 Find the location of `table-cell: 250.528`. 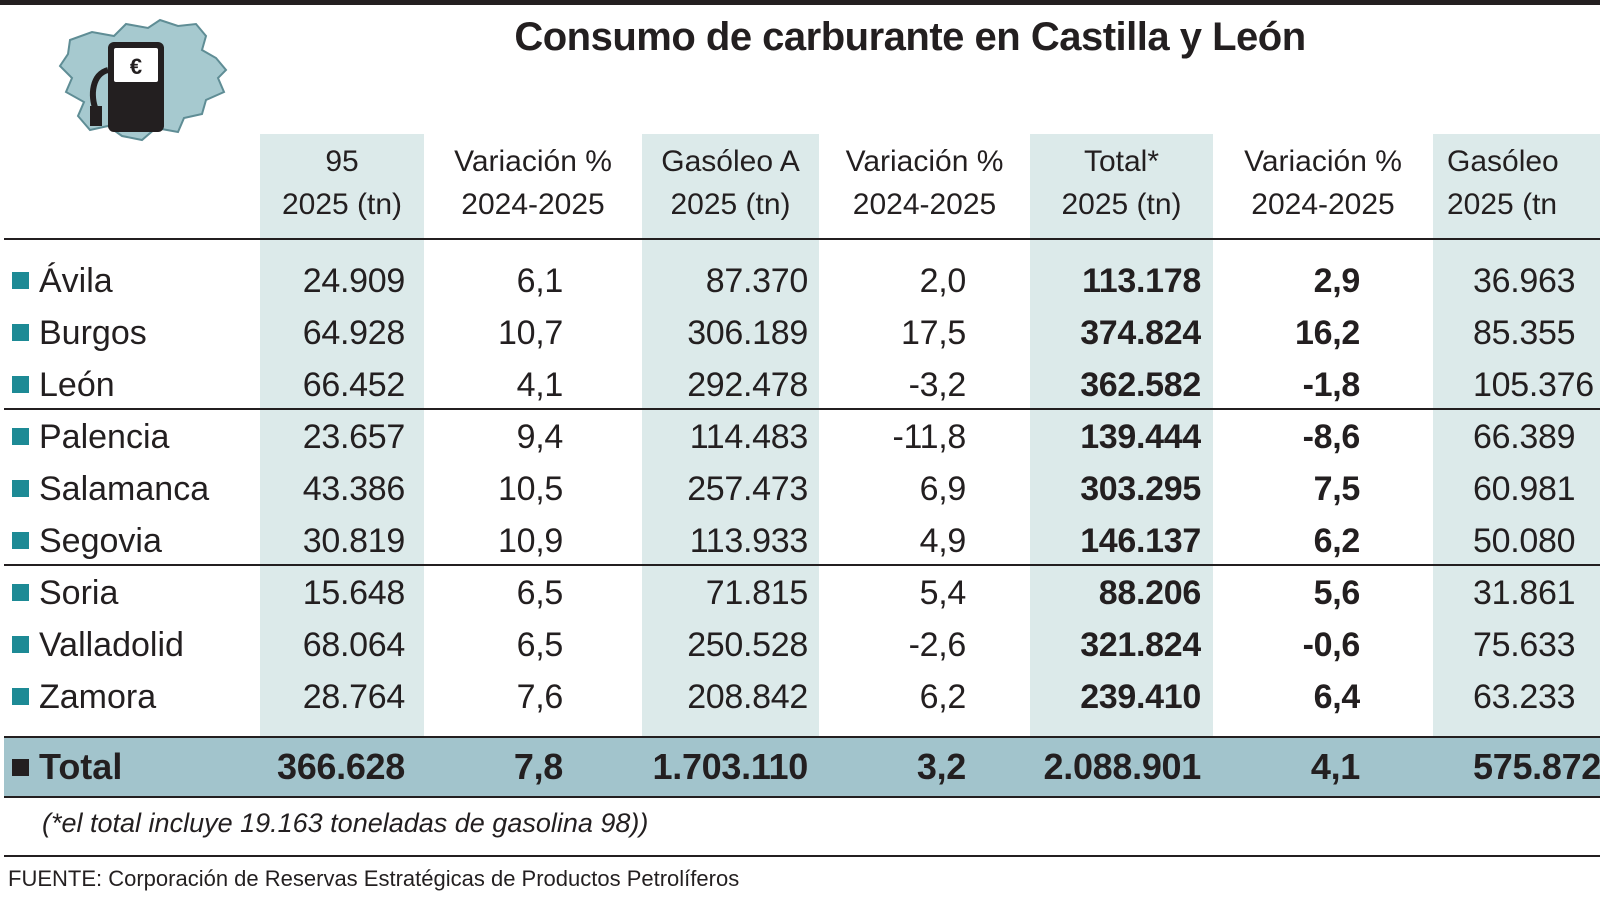

table-cell: 250.528 is located at coordinates (747, 645).